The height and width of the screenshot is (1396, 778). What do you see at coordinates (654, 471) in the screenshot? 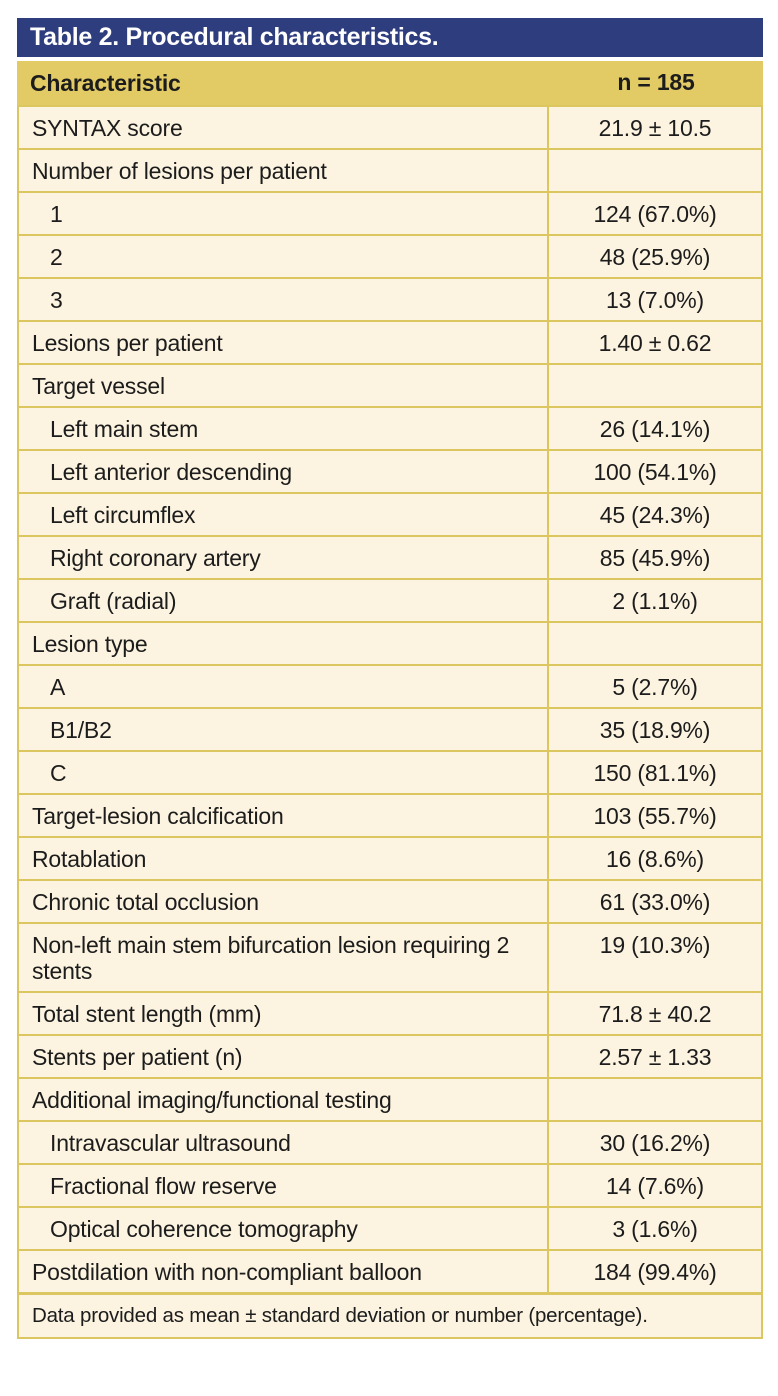
I see `row-value: 100 (54.1%)` at bounding box center [654, 471].